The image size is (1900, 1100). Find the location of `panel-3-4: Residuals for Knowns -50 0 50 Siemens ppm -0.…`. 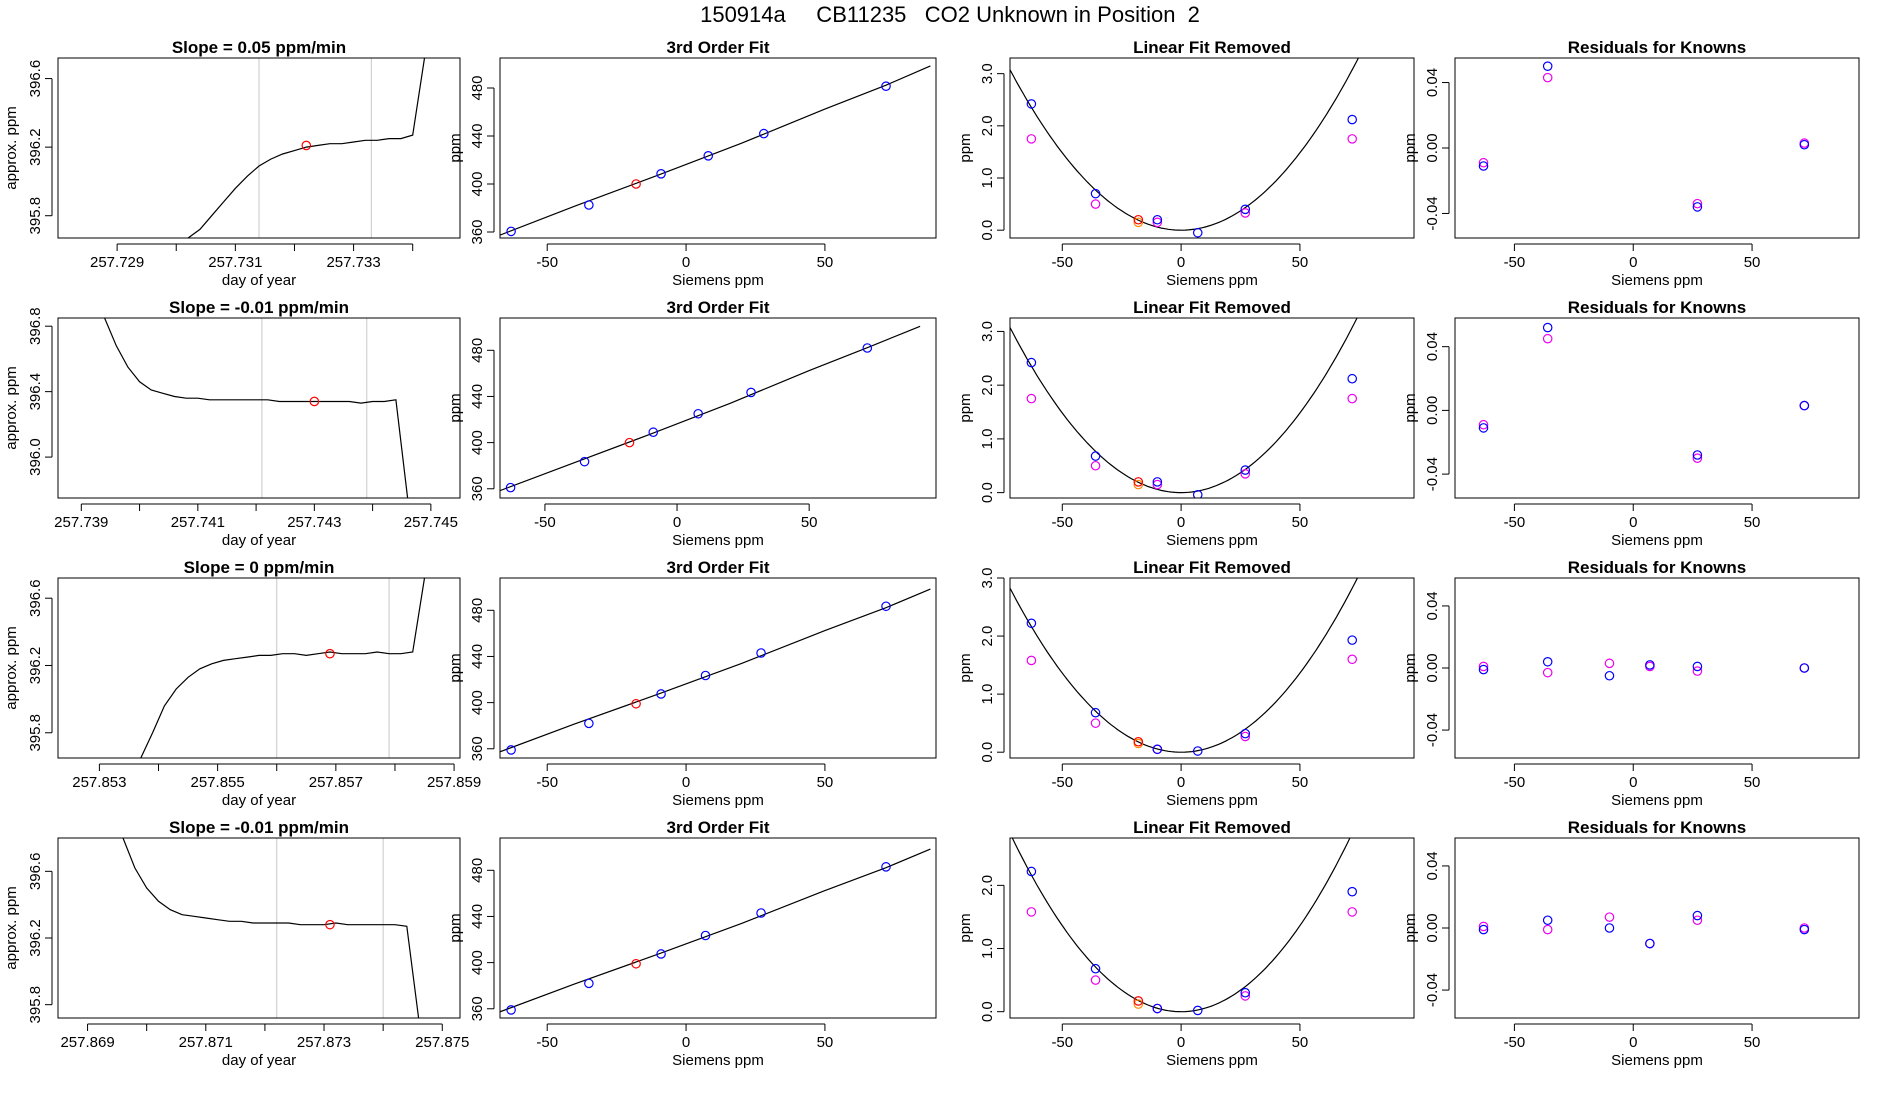

panel-3-4: Residuals for Knowns -50 0 50 Siemens ppm -0.… is located at coordinates (1631, 683).